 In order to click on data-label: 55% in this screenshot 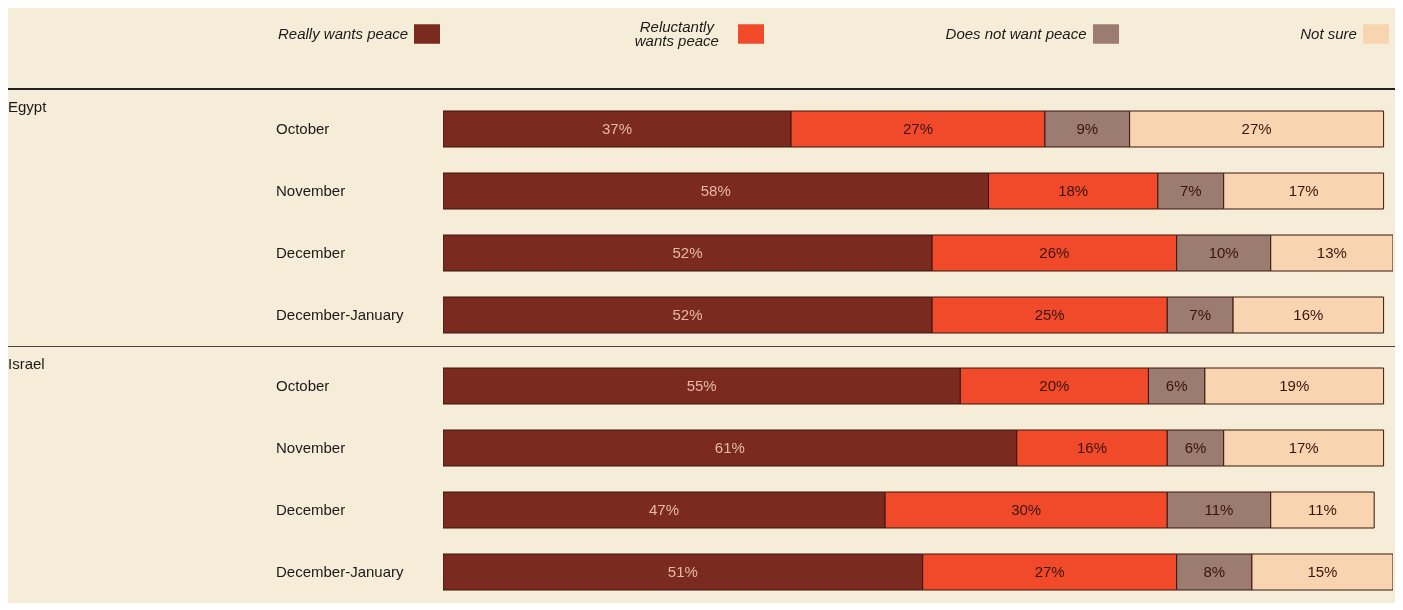, I will do `click(701, 386)`.